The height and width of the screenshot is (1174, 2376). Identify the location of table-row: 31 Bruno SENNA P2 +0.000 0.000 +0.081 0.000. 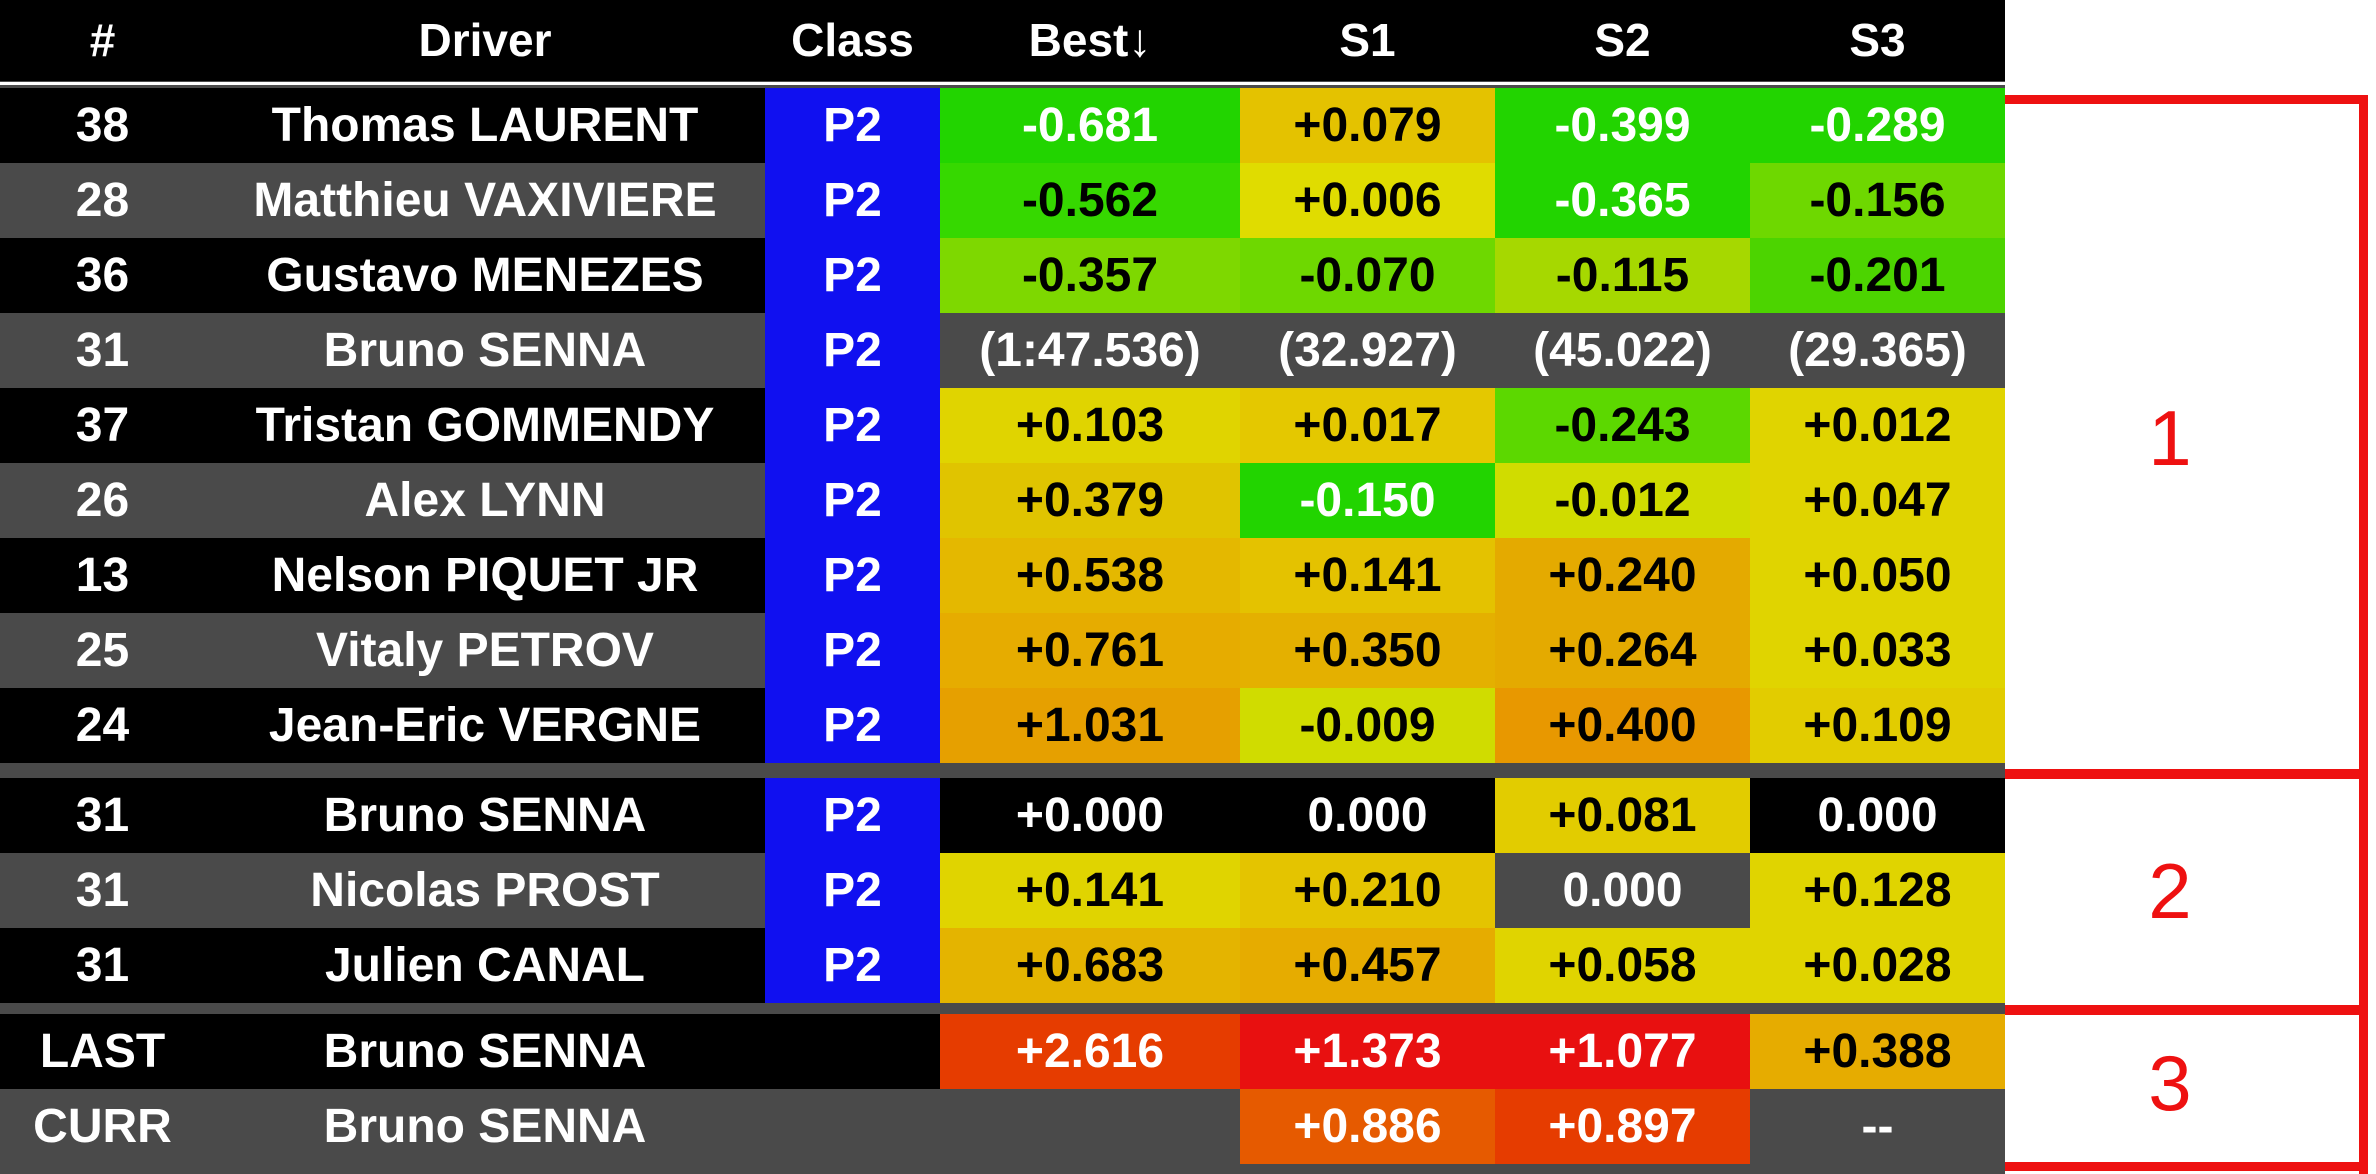
(1002, 815).